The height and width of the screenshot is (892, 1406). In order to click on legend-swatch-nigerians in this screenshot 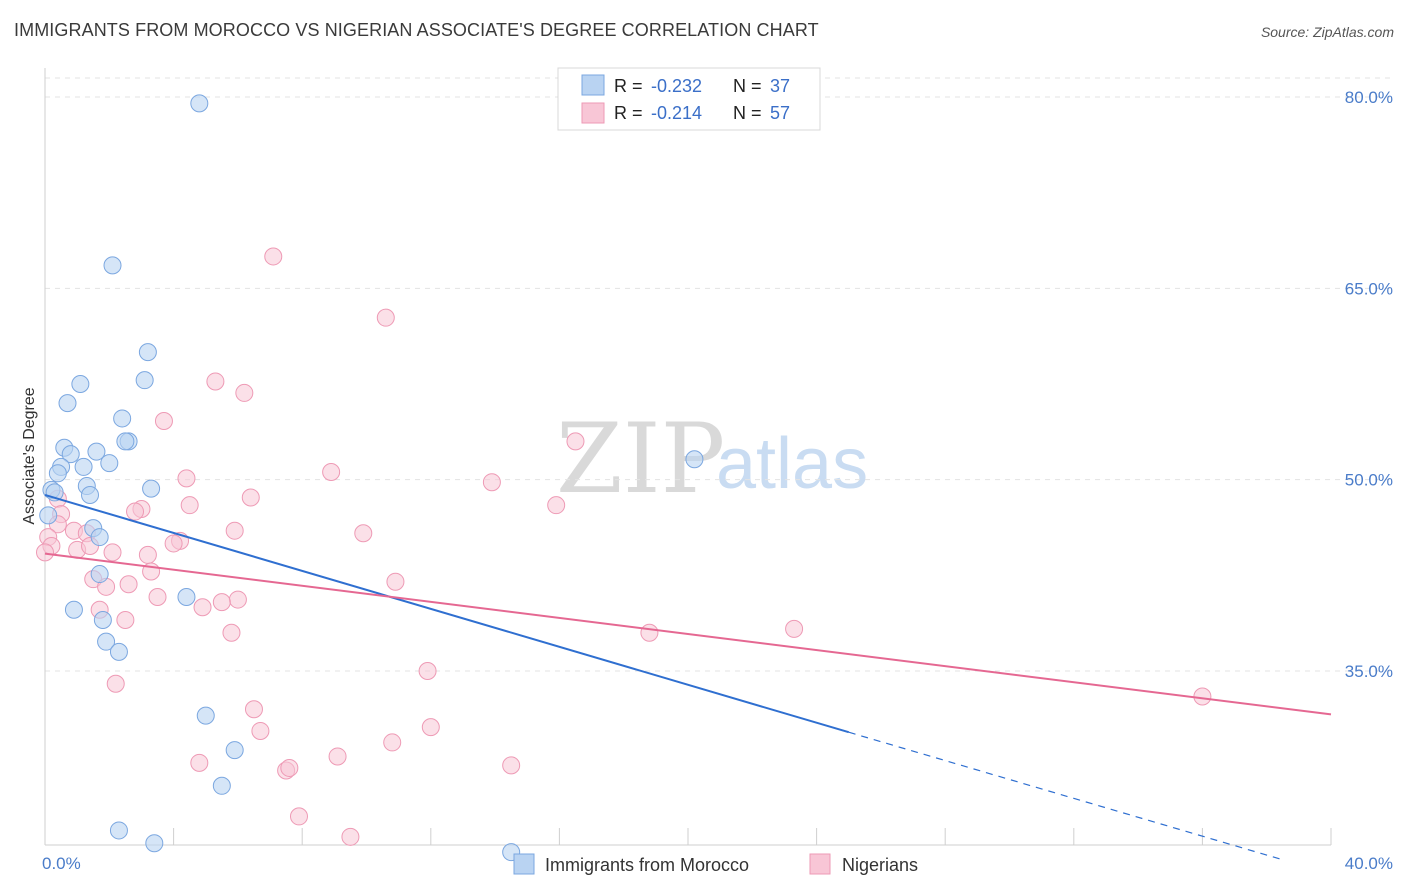, I will do `click(593, 113)`.